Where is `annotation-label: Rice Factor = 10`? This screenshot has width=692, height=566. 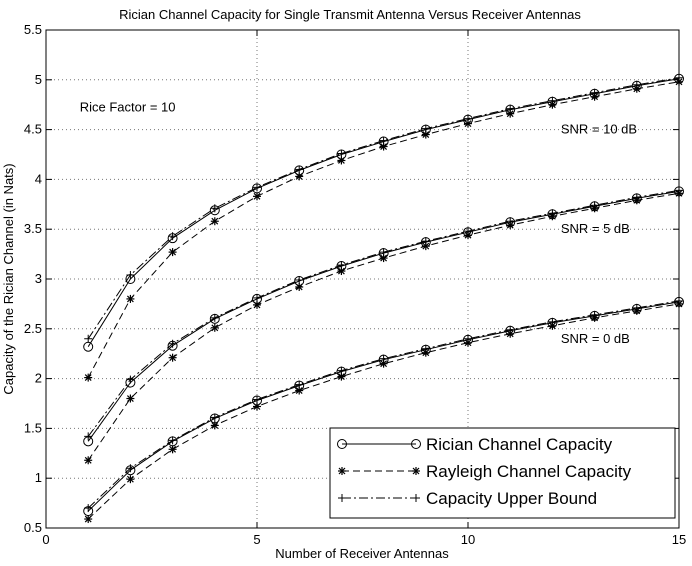
annotation-label: Rice Factor = 10 is located at coordinates (128, 107).